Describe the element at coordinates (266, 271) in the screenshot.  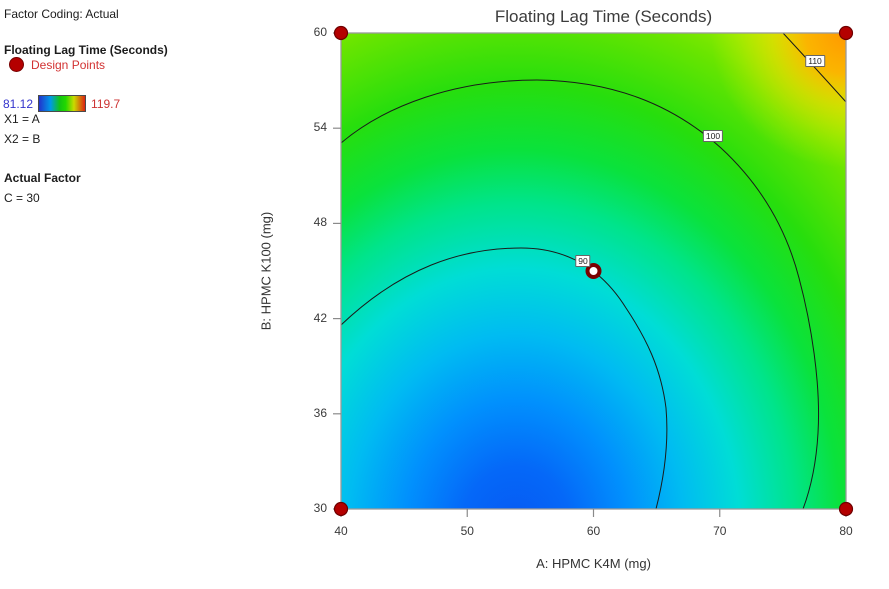
I see `y-axis-title: B: HPMC K100 (mg)` at that location.